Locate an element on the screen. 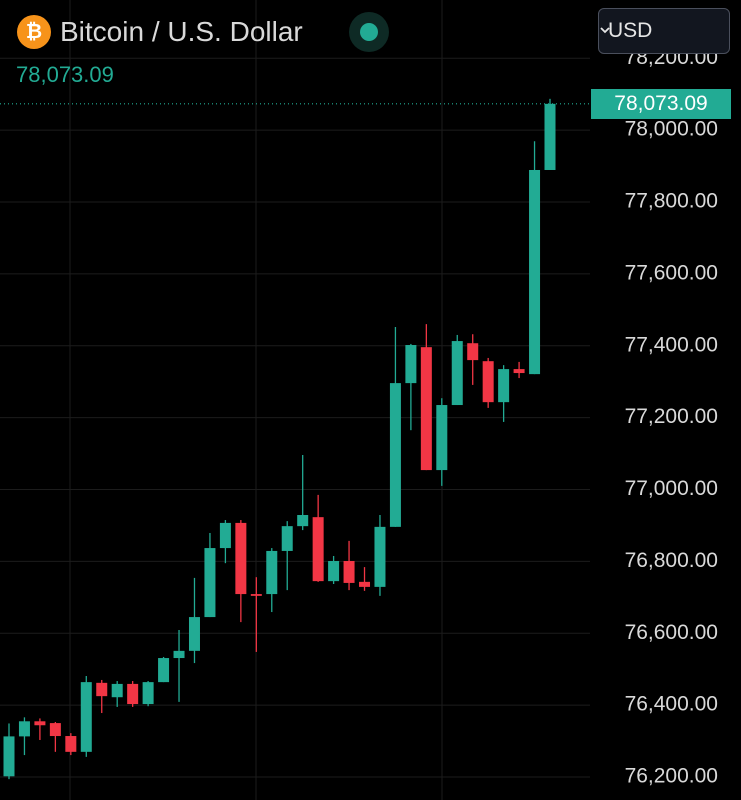 The image size is (741, 800). currency-select: USD is located at coordinates (664, 31).